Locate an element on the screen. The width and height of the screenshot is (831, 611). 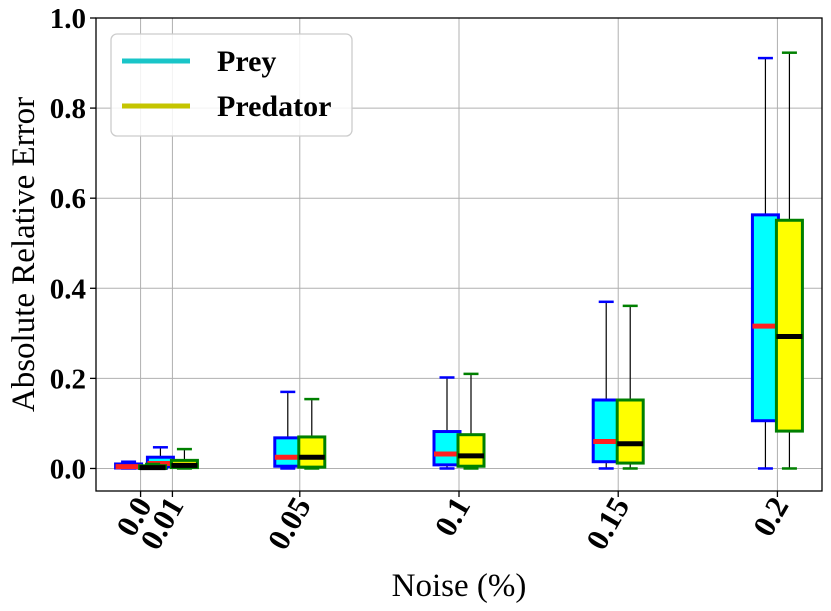
box-prey-0.0 is located at coordinates (129, 465).